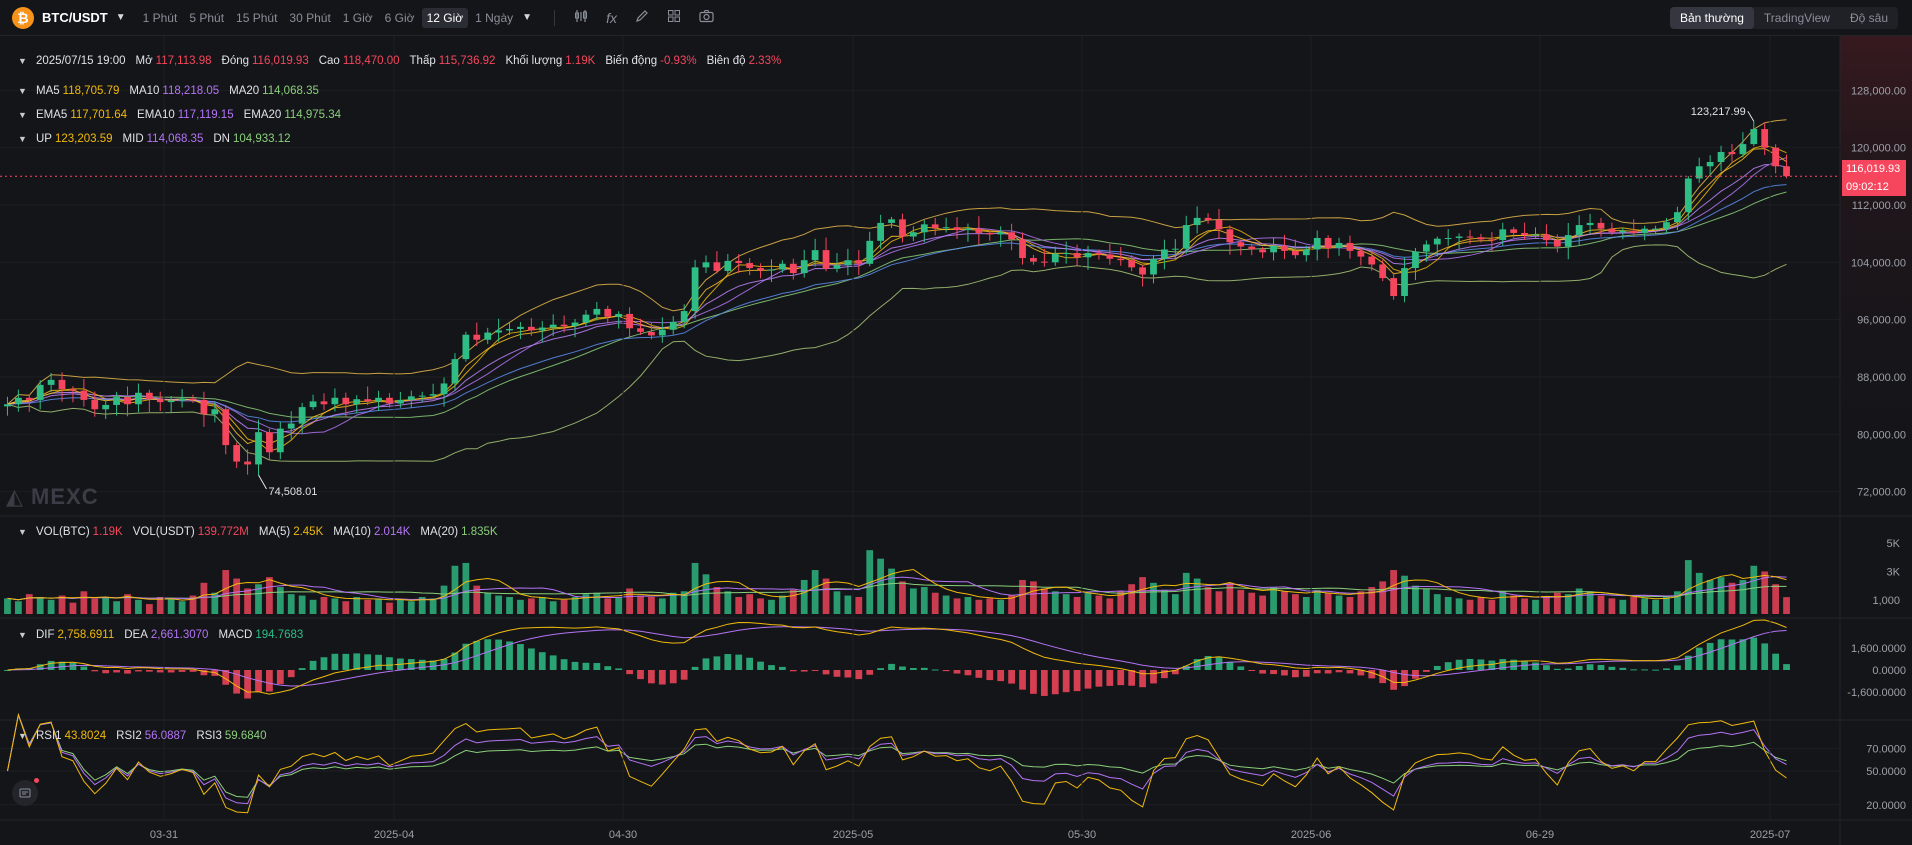 The image size is (1912, 845). What do you see at coordinates (261, 139) in the screenshot?
I see `boll-dn-value: 104,933.12` at bounding box center [261, 139].